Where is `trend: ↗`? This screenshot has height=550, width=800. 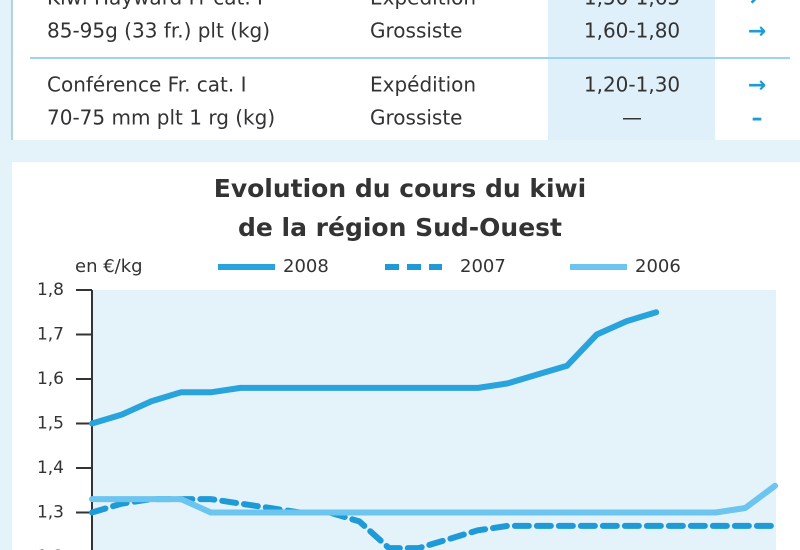 trend: ↗ is located at coordinates (757, 5).